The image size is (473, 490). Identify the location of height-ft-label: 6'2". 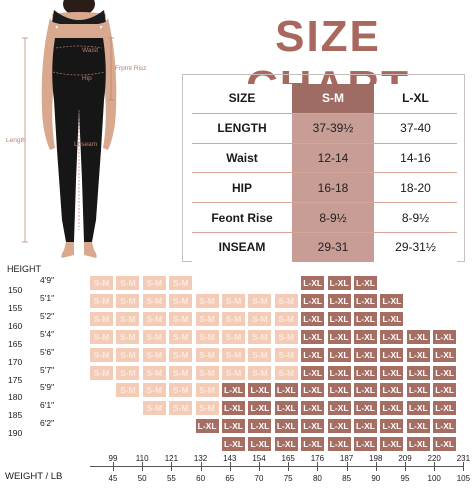
(47, 423).